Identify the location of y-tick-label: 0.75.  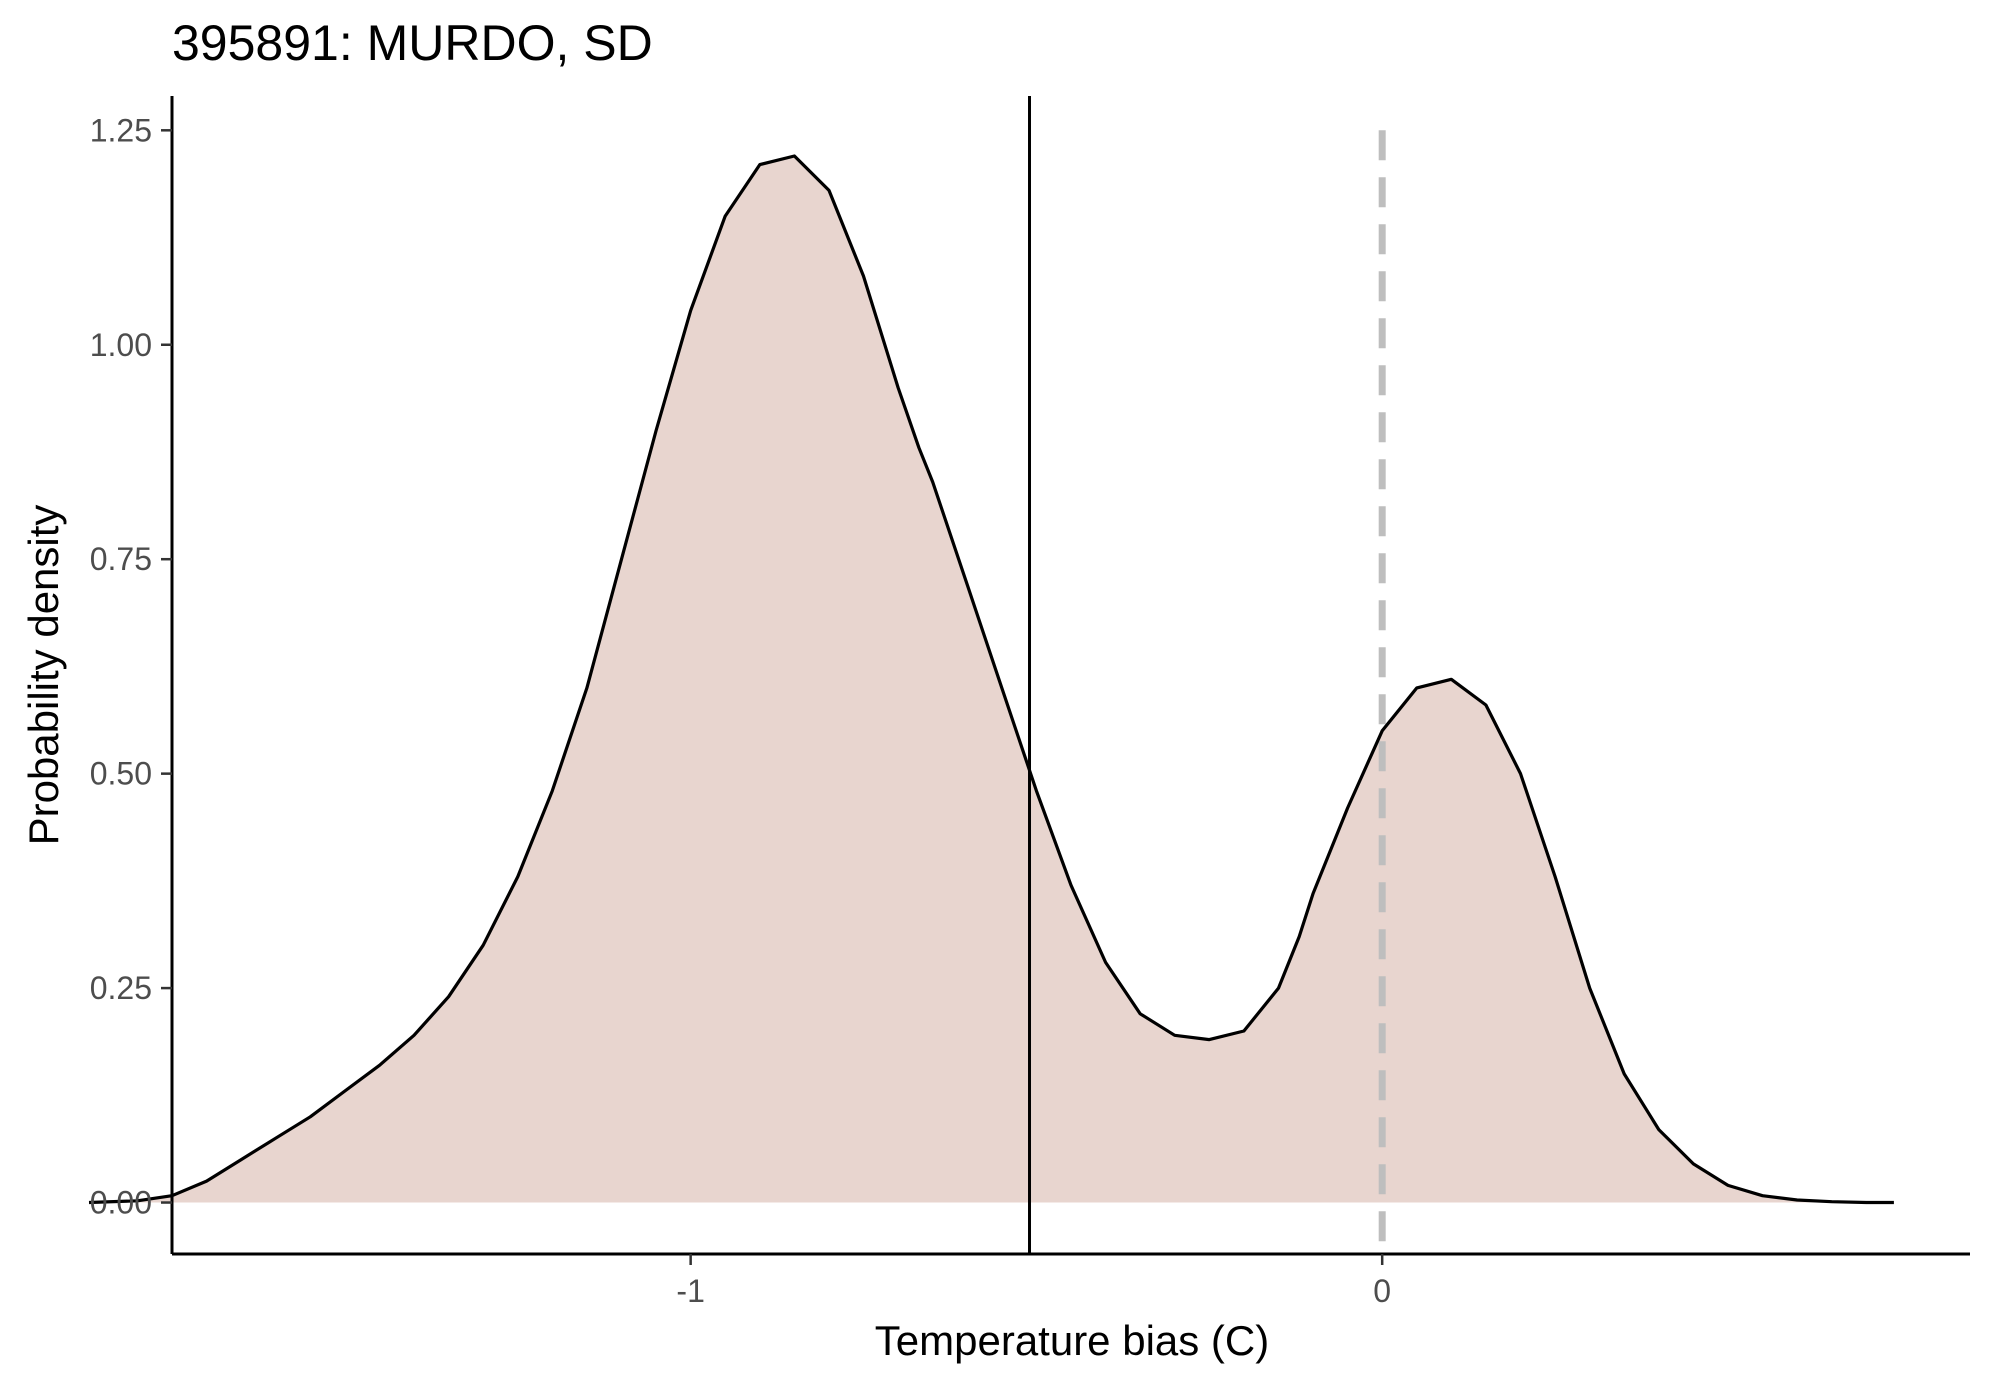
(121, 559).